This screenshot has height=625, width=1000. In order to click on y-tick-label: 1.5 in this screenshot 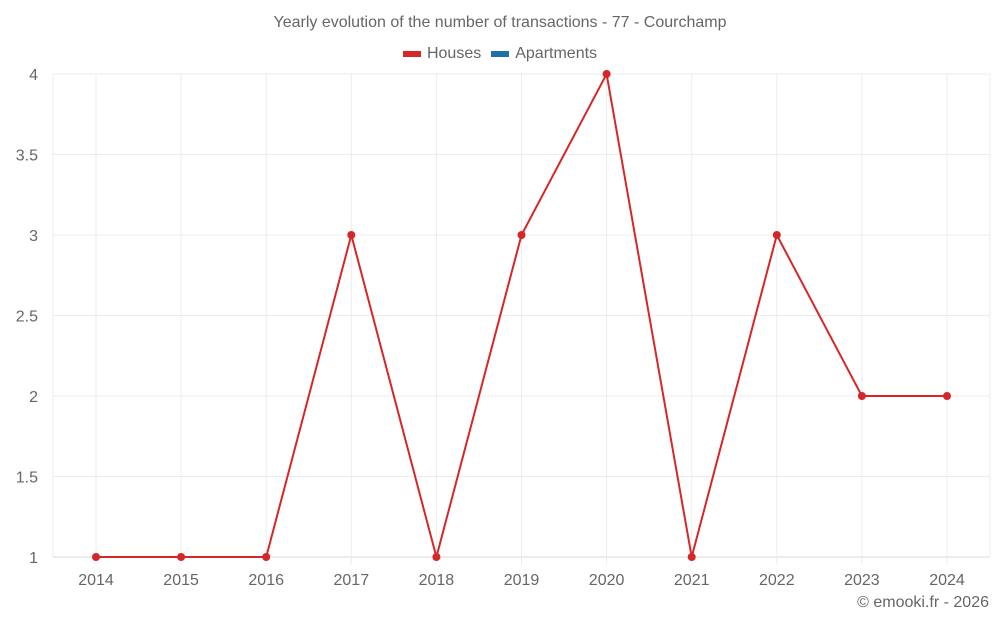, I will do `click(27, 478)`.